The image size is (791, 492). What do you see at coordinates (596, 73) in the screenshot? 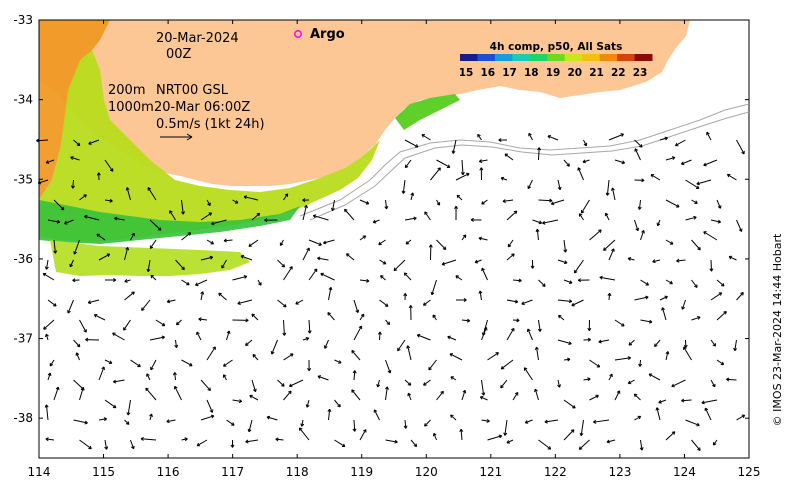
I see `colorbar-tick-label: 21` at bounding box center [596, 73].